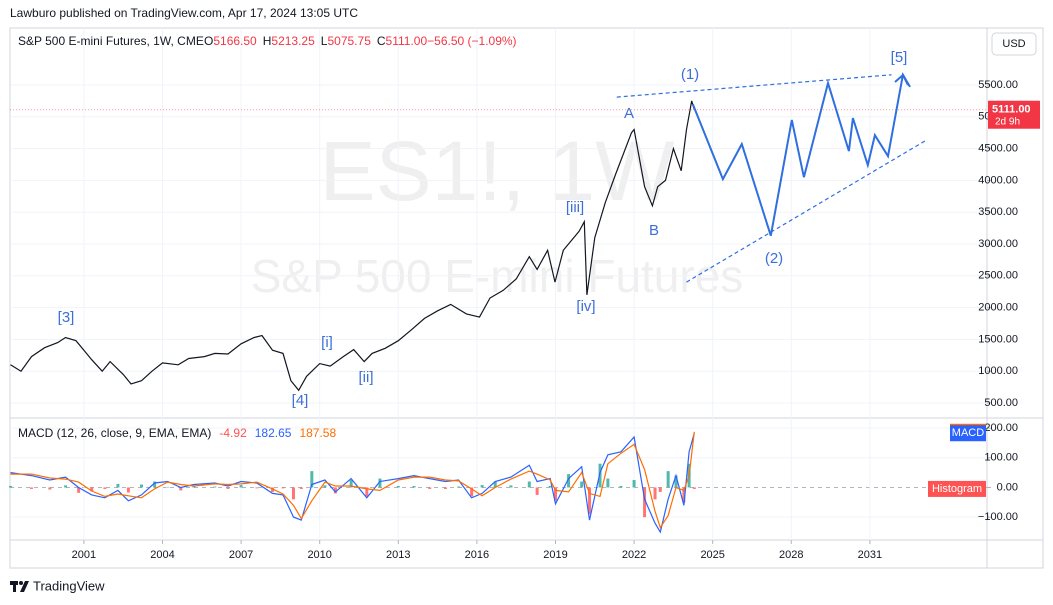 This screenshot has width=1053, height=605. Describe the element at coordinates (998, 371) in the screenshot. I see `y-tick-label: 1000.00` at that location.